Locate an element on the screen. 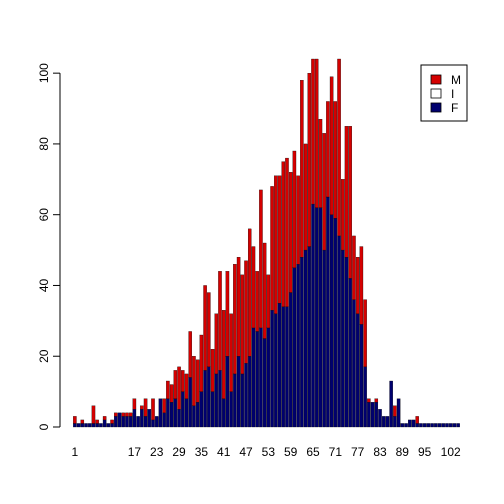 Image resolution: width=504 pixels, height=504 pixels. legend-swatch-F is located at coordinates (436, 107).